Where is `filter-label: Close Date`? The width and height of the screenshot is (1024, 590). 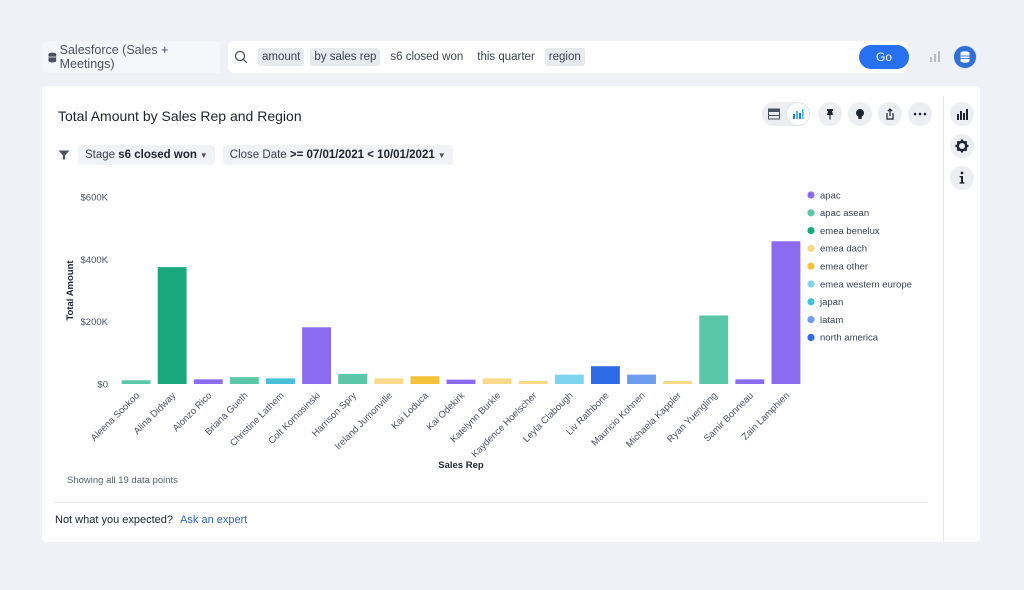 filter-label: Close Date is located at coordinates (258, 155).